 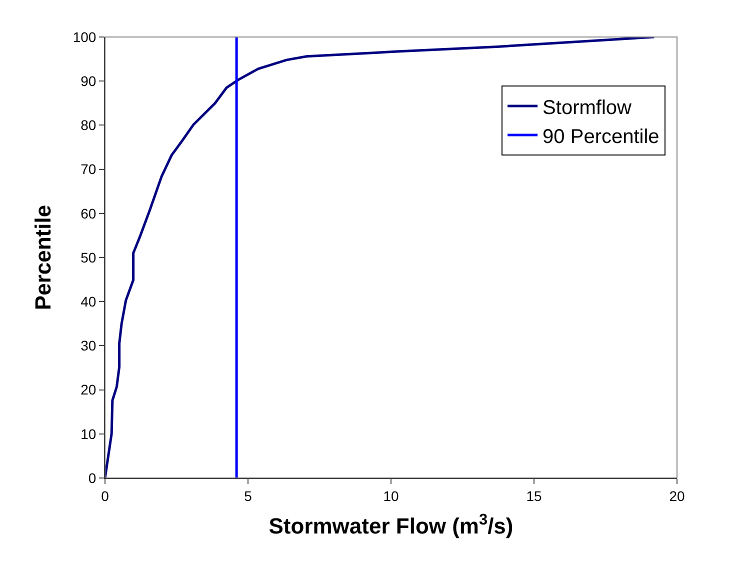 I want to click on y-tick-label: 20, so click(x=88, y=390).